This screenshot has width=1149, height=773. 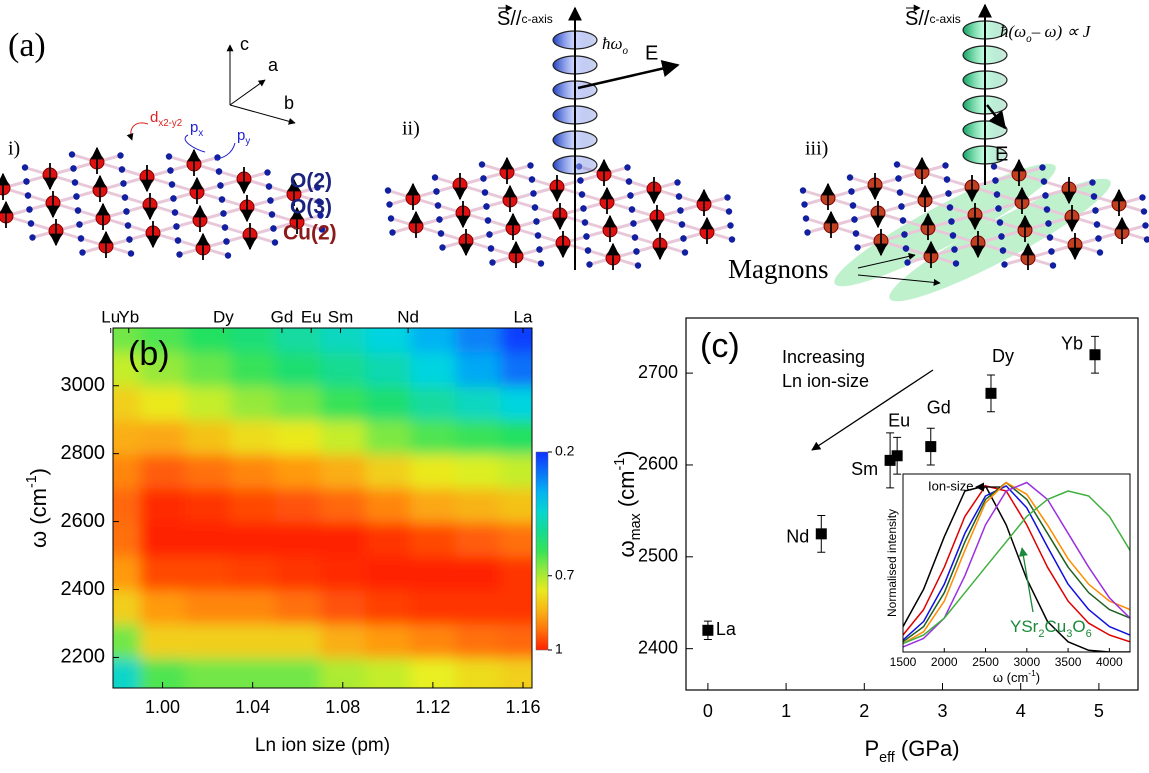 What do you see at coordinates (83, 453) in the screenshot?
I see `y-tick-label: 2800` at bounding box center [83, 453].